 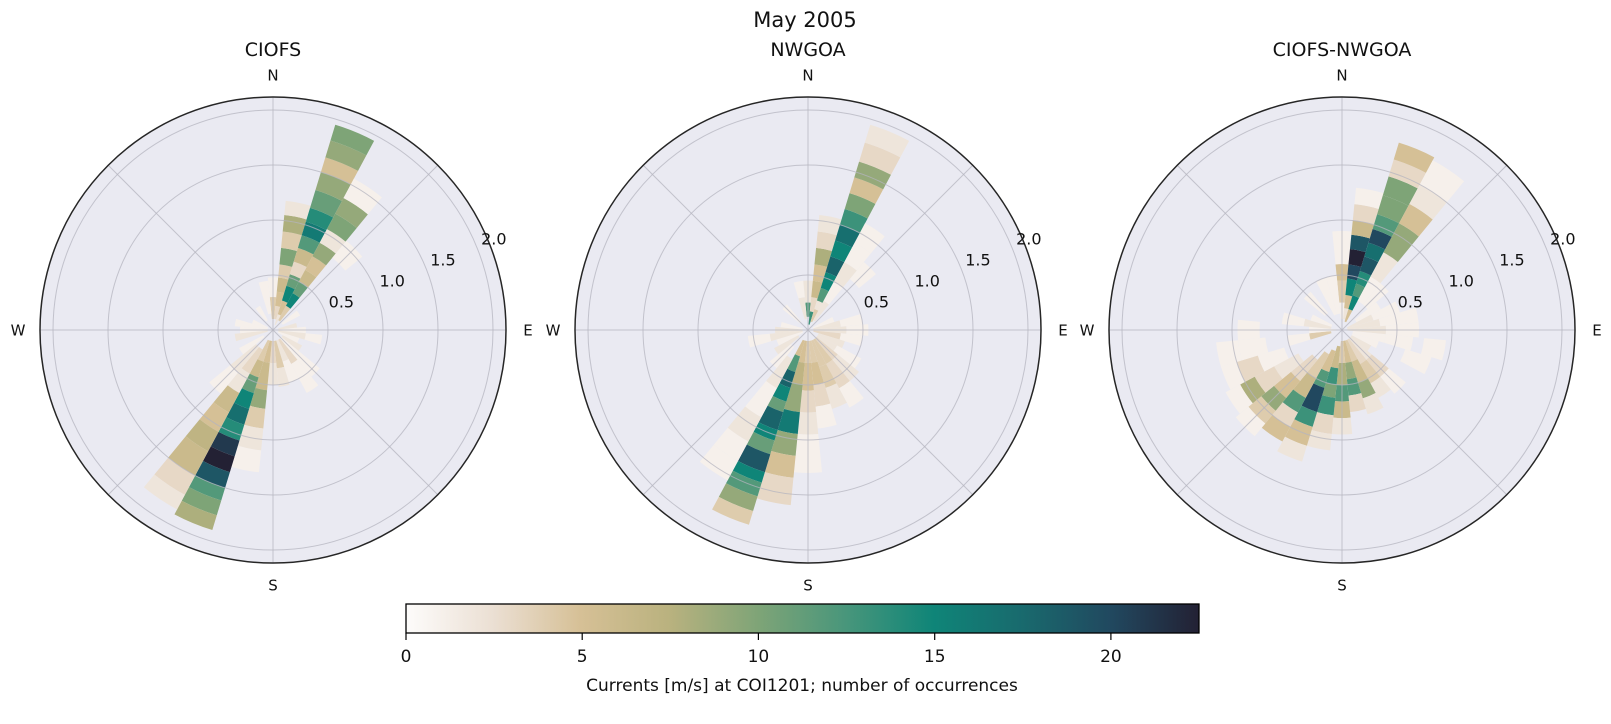 I want to click on colorbar-tick-label: 20, so click(x=1111, y=657).